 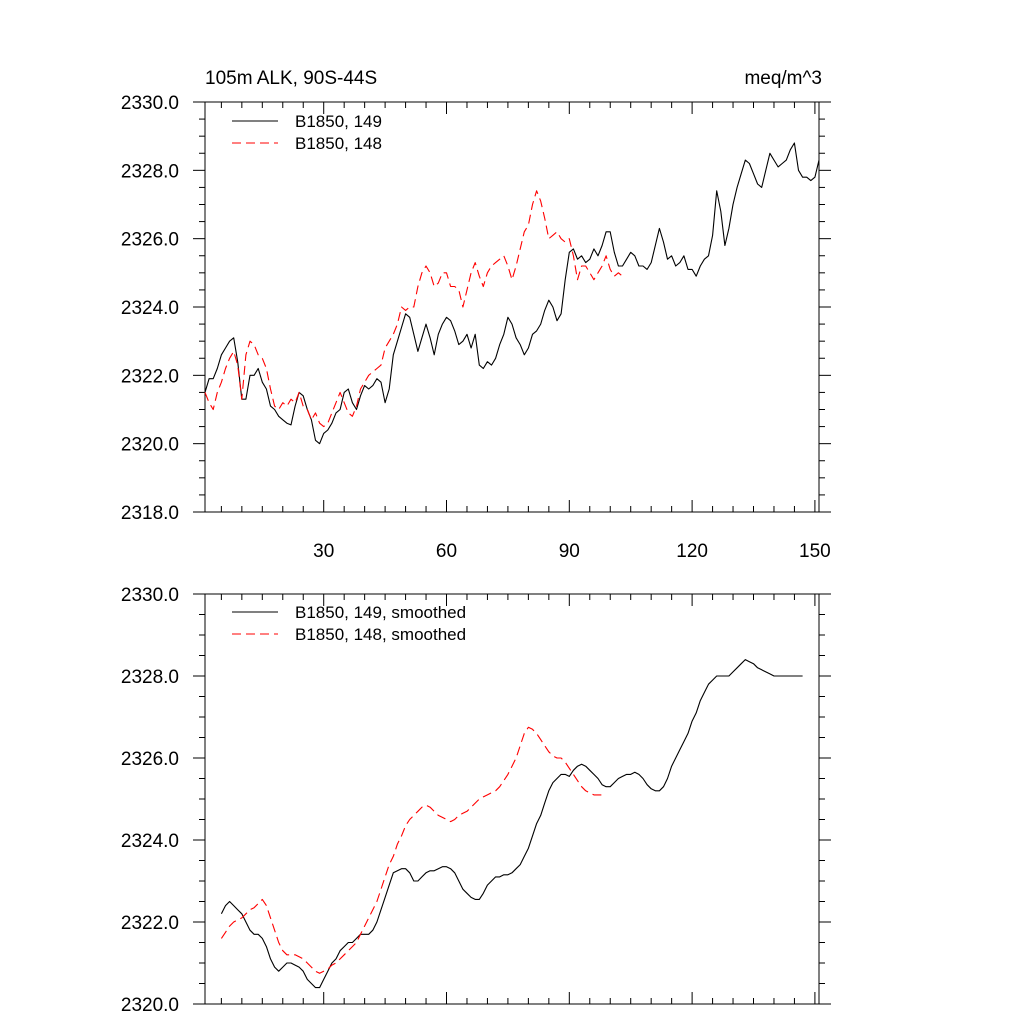 What do you see at coordinates (569, 551) in the screenshot?
I see `x-tick-label: 90` at bounding box center [569, 551].